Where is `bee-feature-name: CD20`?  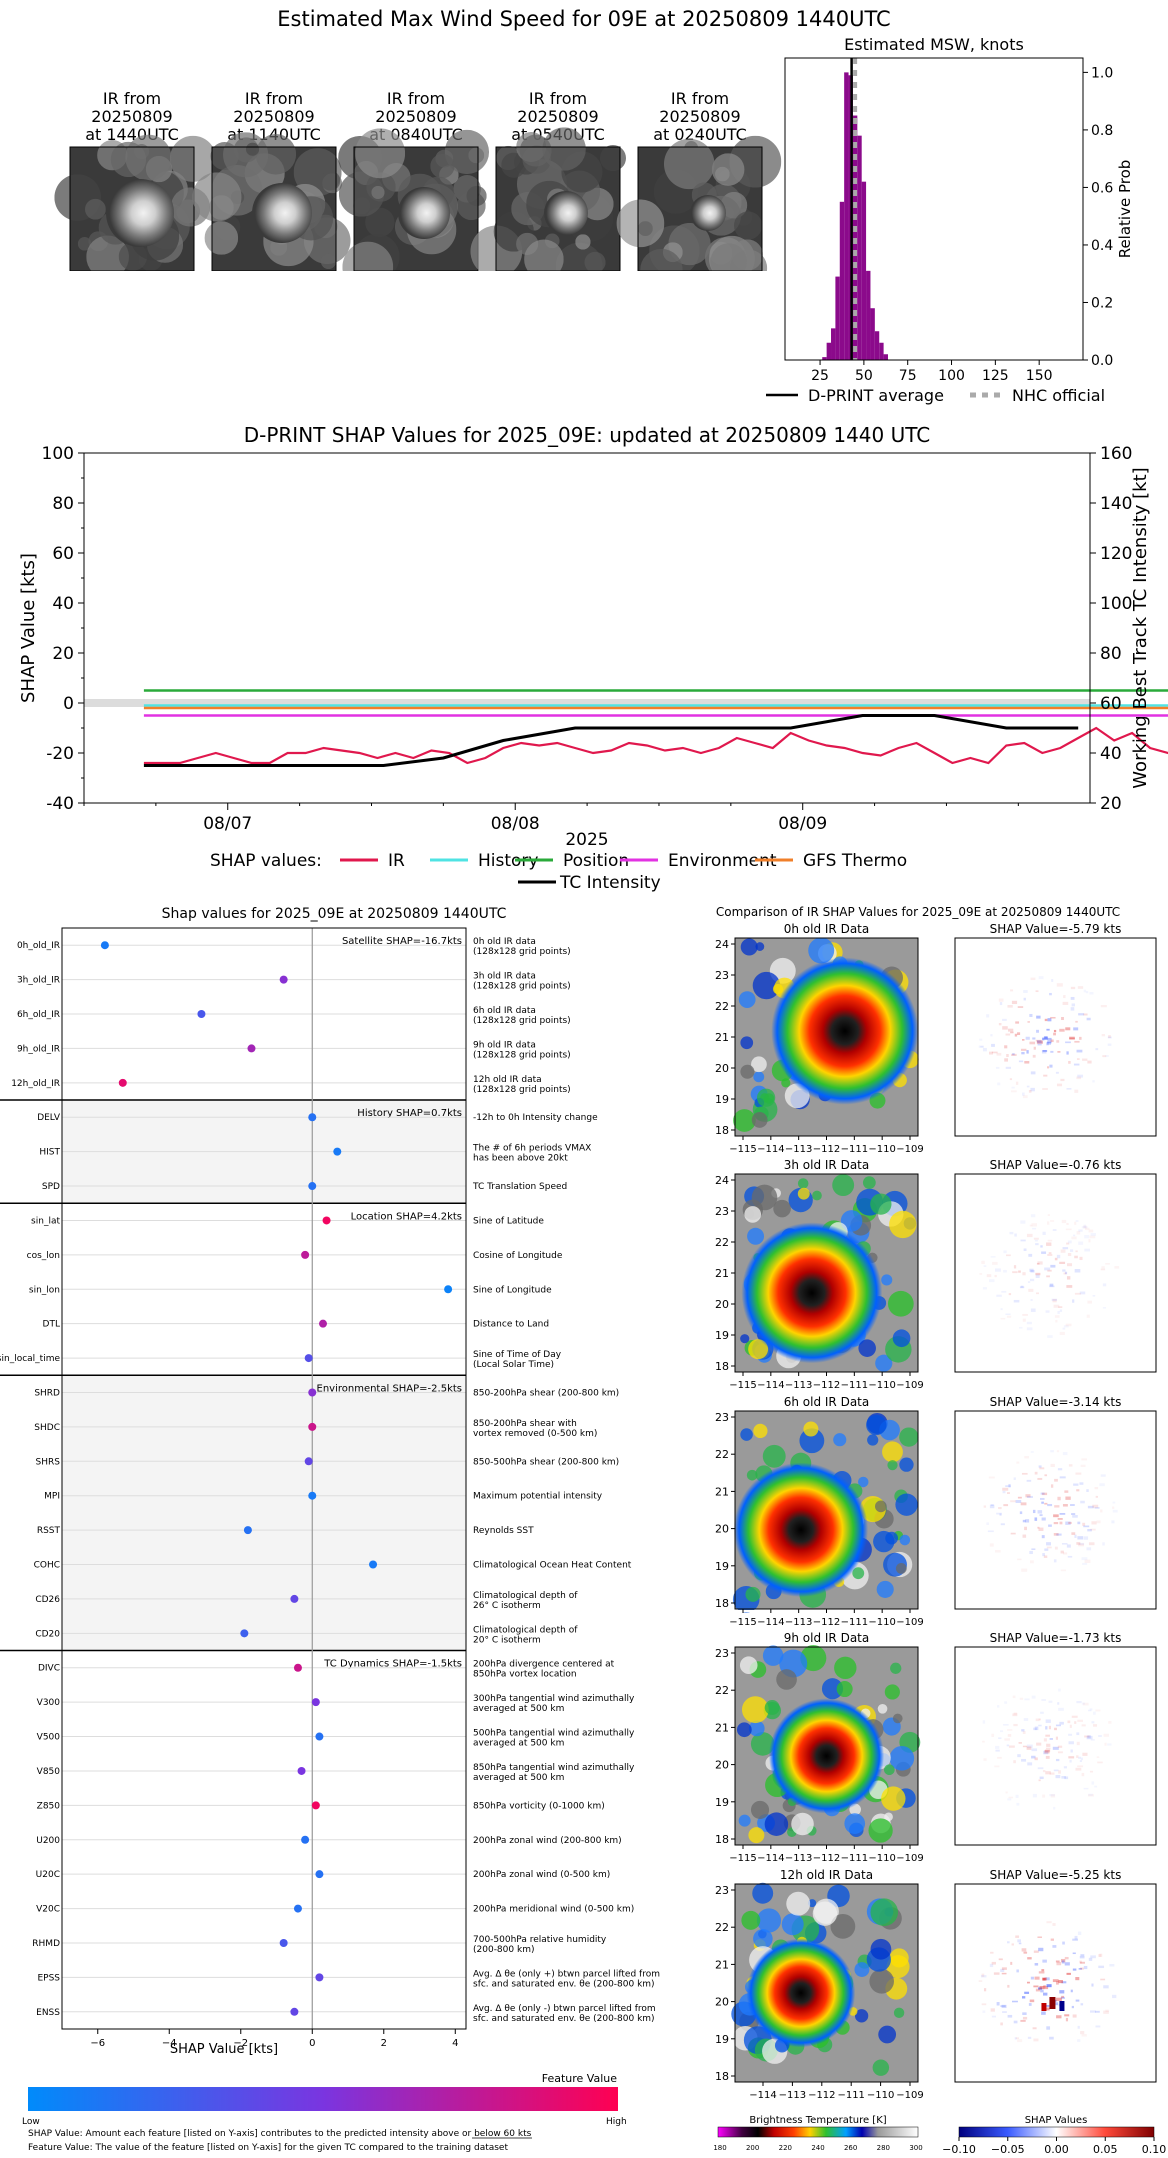
bee-feature-name: CD20 is located at coordinates (47, 1634).